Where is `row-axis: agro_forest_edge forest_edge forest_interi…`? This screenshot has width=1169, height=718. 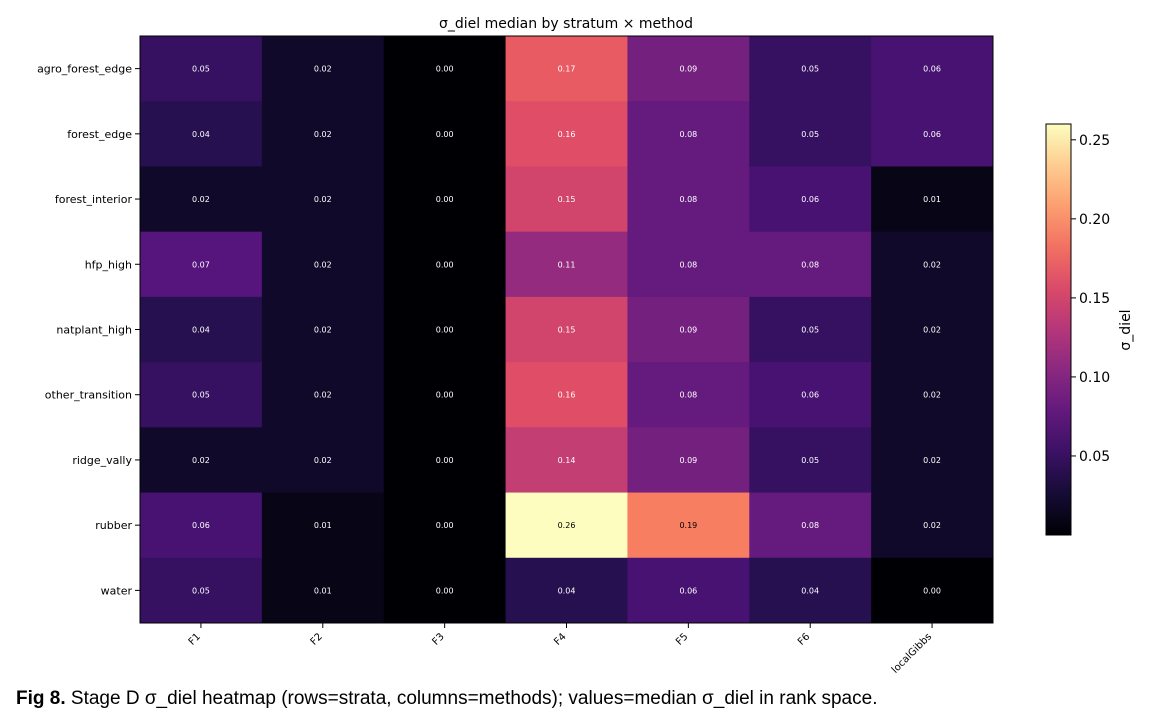 row-axis: agro_forest_edge forest_edge forest_interi… is located at coordinates (88, 330).